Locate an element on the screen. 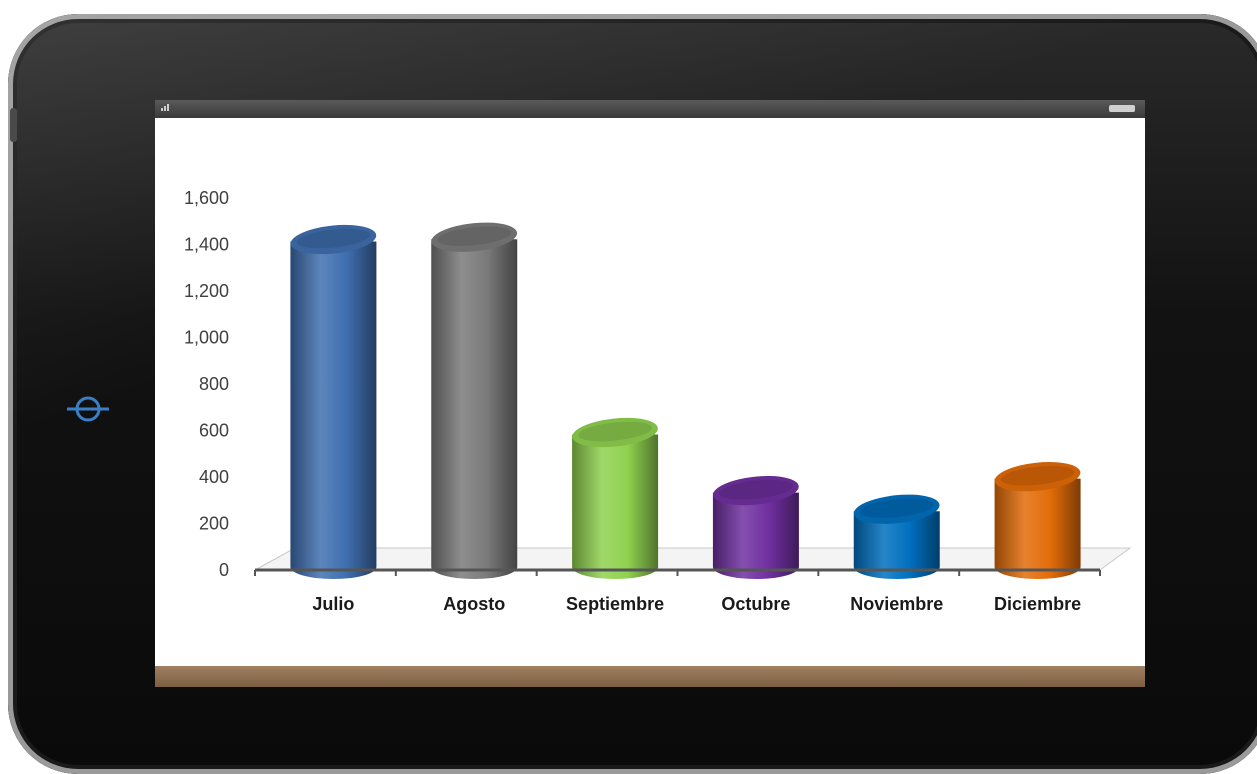  home-button-icon is located at coordinates (88, 409).